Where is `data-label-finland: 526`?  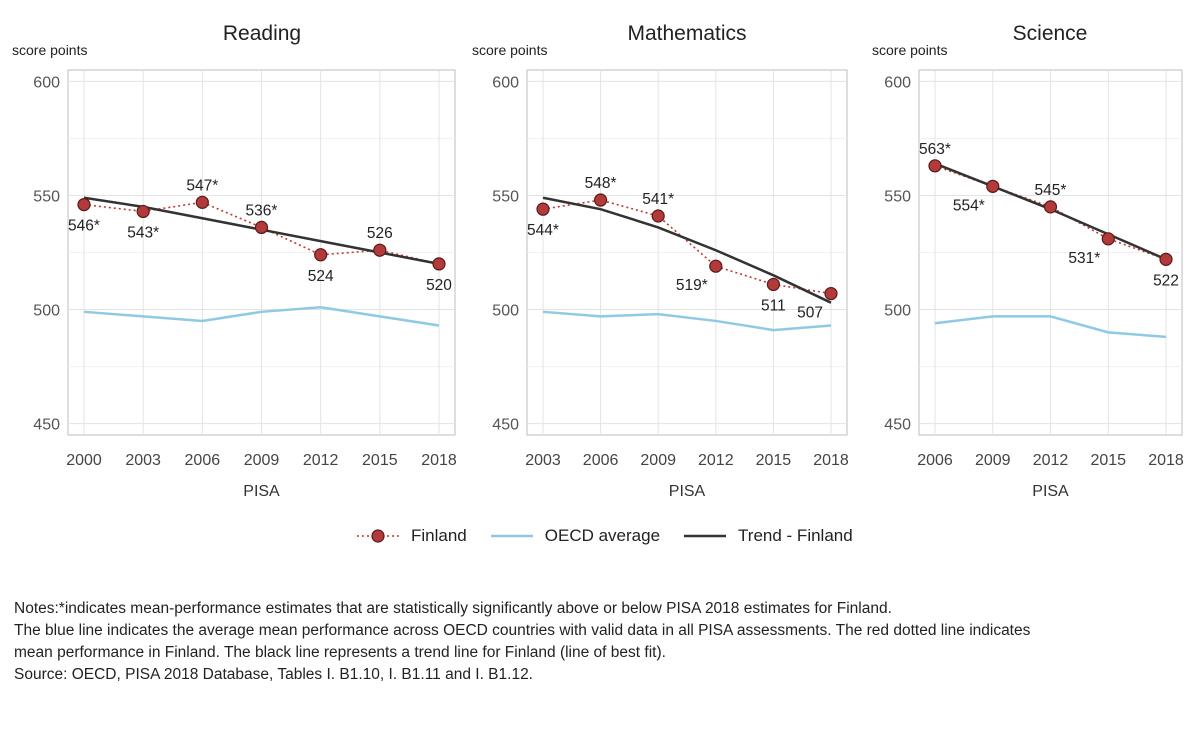 data-label-finland: 526 is located at coordinates (380, 233).